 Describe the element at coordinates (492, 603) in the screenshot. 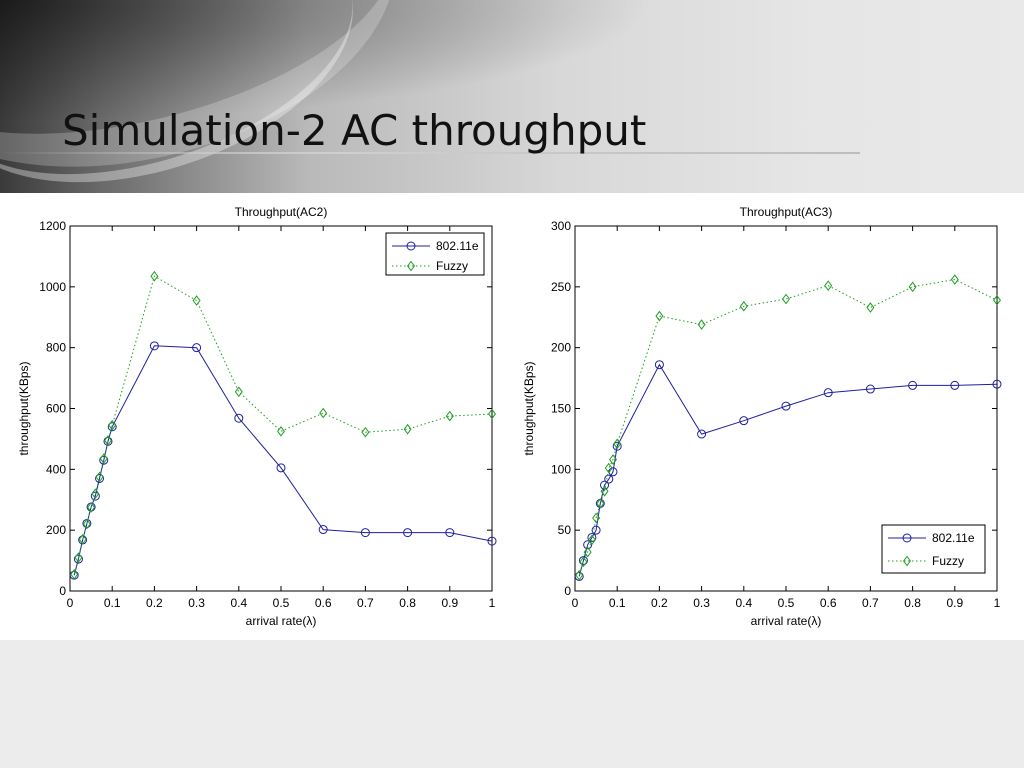

I see `x-tick-label: 1` at that location.